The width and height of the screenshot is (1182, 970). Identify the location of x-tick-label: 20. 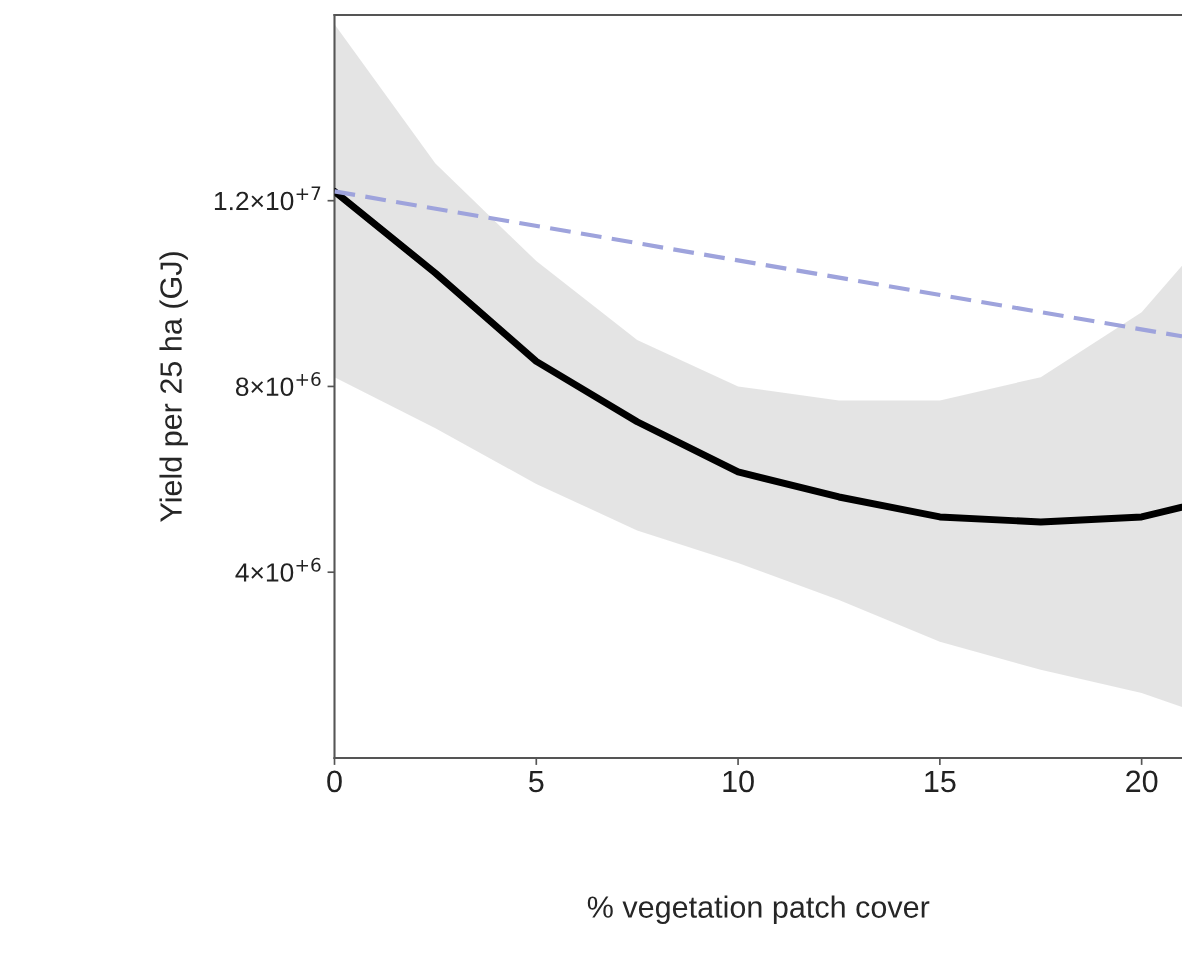
(1142, 781).